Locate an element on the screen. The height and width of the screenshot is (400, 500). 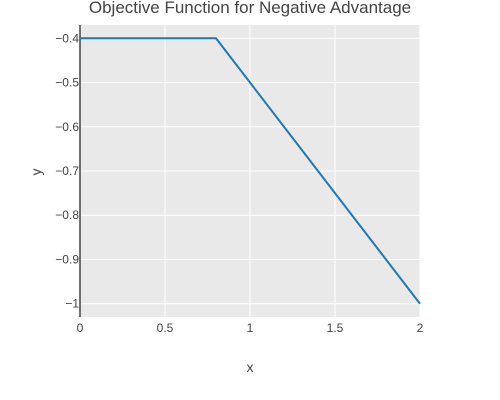
x-tick-label: 1.5 is located at coordinates (335, 328).